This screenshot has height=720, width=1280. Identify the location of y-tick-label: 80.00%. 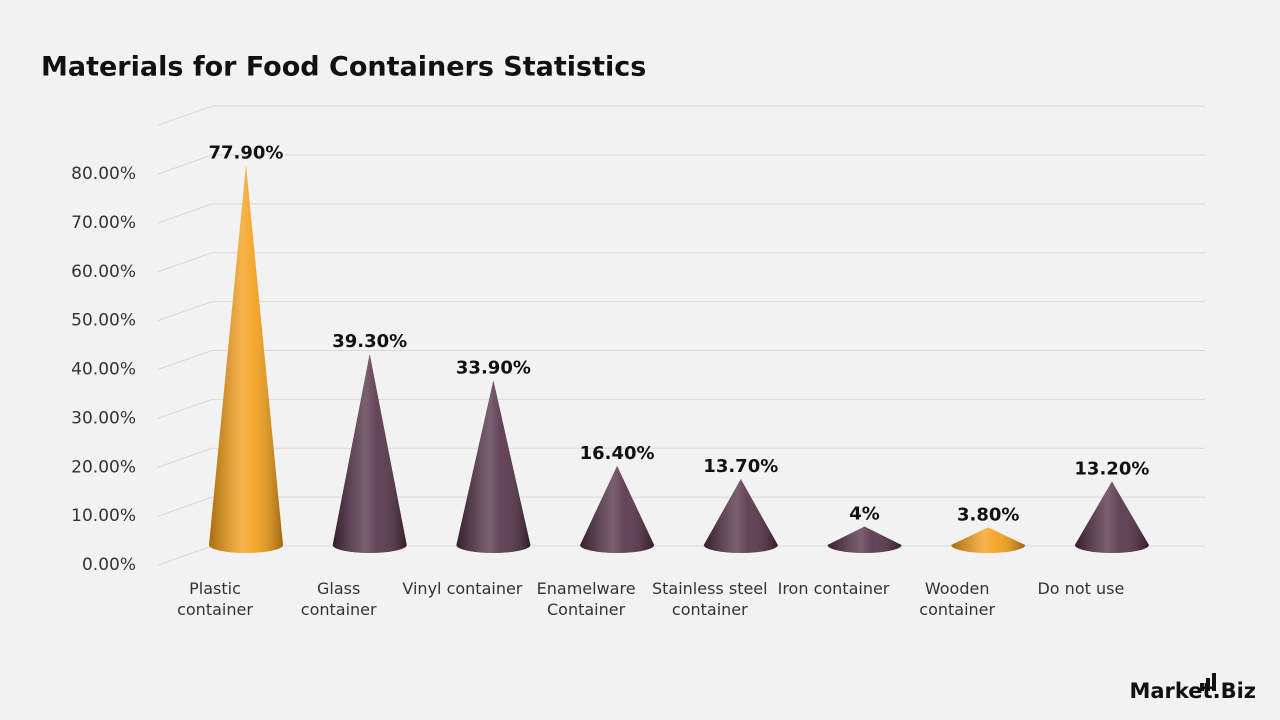
(103, 174).